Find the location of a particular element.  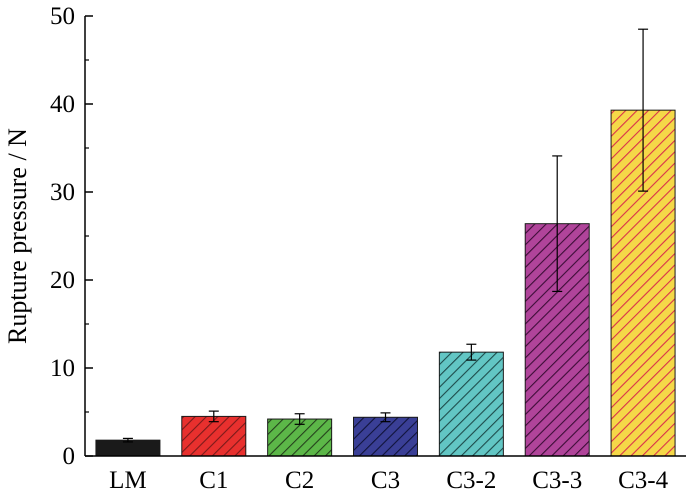

y-tick-labels: 0 10 20 30 40 50 is located at coordinates (62, 236).